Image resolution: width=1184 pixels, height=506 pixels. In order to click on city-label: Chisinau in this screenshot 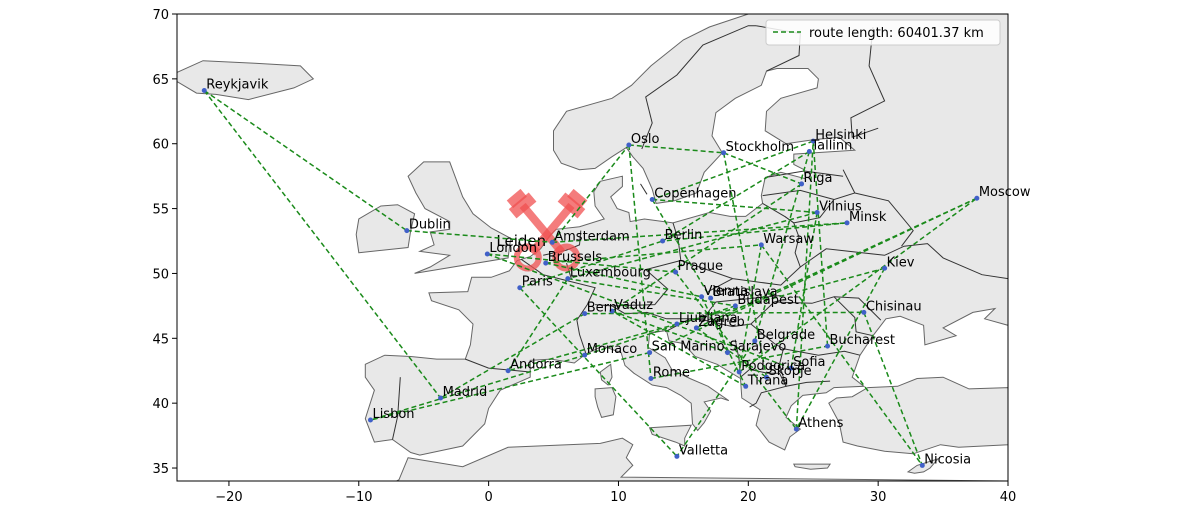, I will do `click(894, 306)`.